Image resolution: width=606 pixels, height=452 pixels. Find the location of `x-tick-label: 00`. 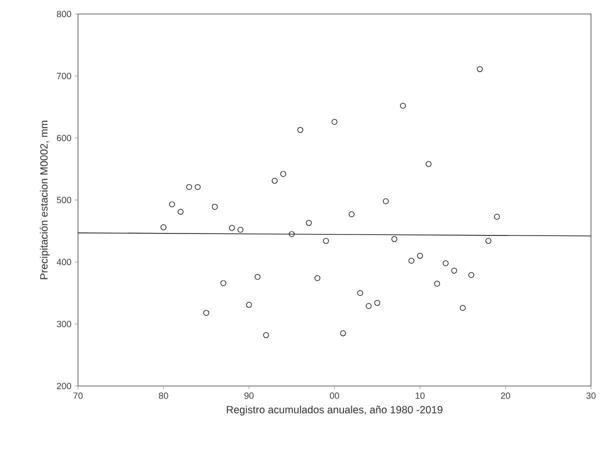

x-tick-label: 00 is located at coordinates (335, 395).